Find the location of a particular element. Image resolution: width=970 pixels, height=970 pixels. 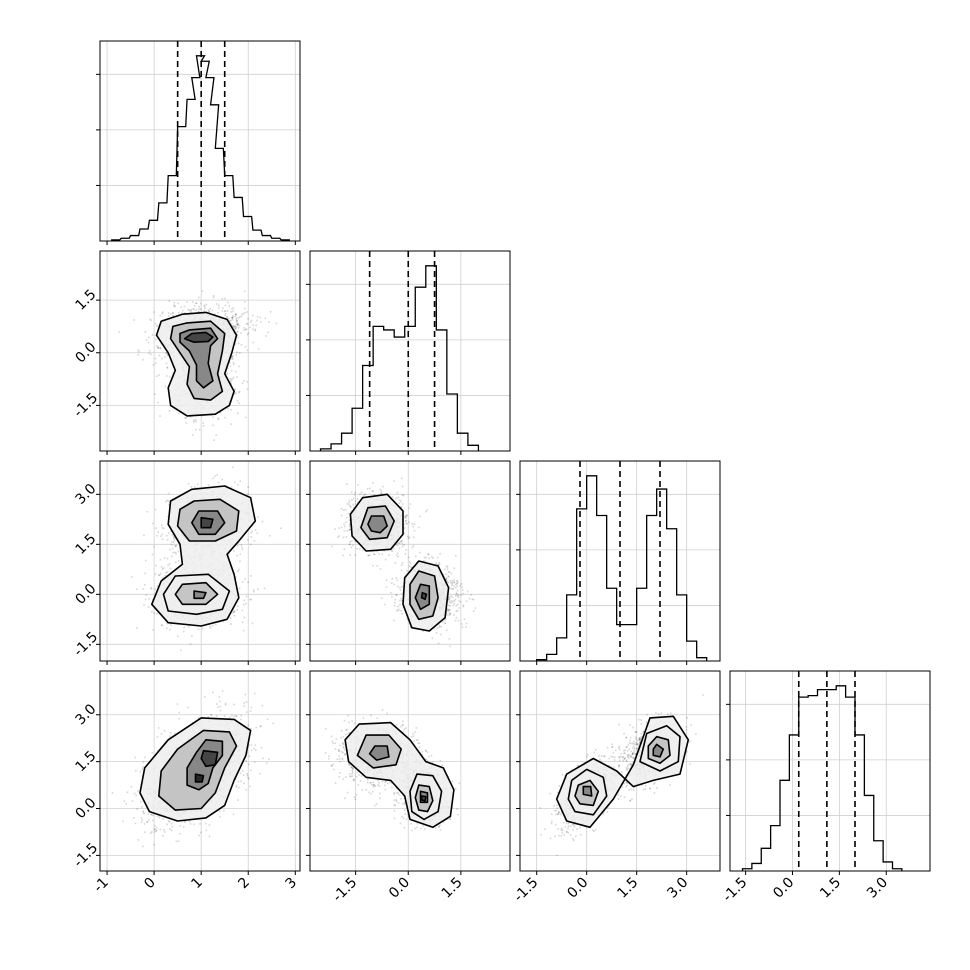

sample-points is located at coordinates (404, 562).